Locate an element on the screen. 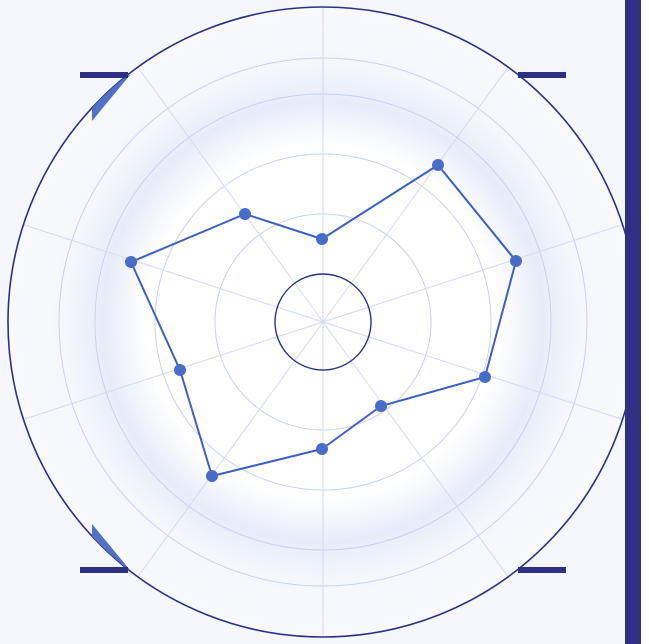 This screenshot has width=649, height=644. corner-bar-bottom-left is located at coordinates (104, 570).